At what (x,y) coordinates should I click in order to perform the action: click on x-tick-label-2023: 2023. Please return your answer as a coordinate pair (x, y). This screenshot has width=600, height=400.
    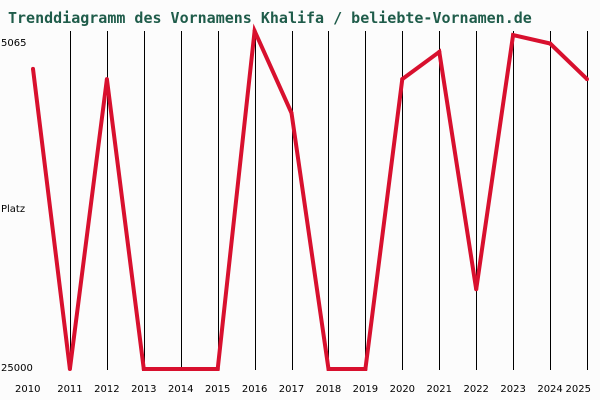
    Looking at the image, I should click on (512, 389).